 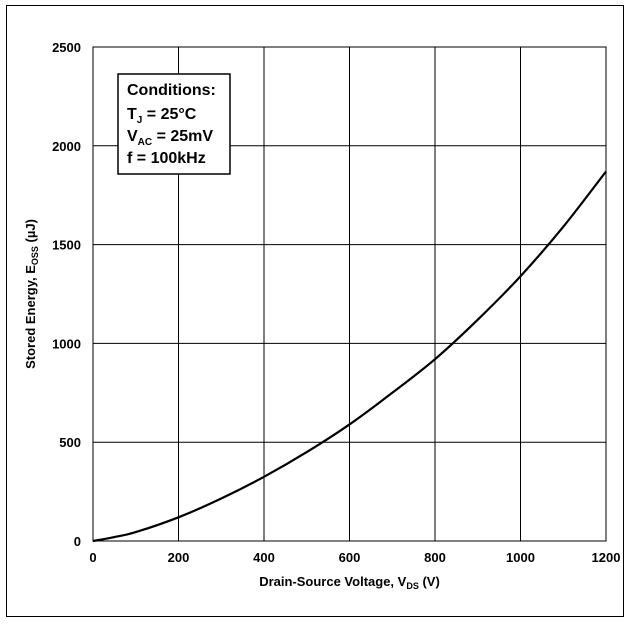 I want to click on condition-tj: TJ = 25°C, so click(x=162, y=116).